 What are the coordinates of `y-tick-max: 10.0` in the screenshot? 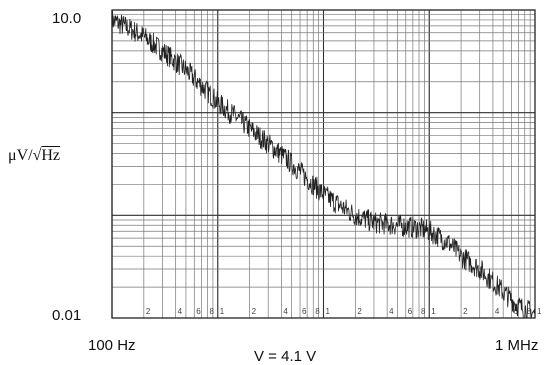 It's located at (67, 18).